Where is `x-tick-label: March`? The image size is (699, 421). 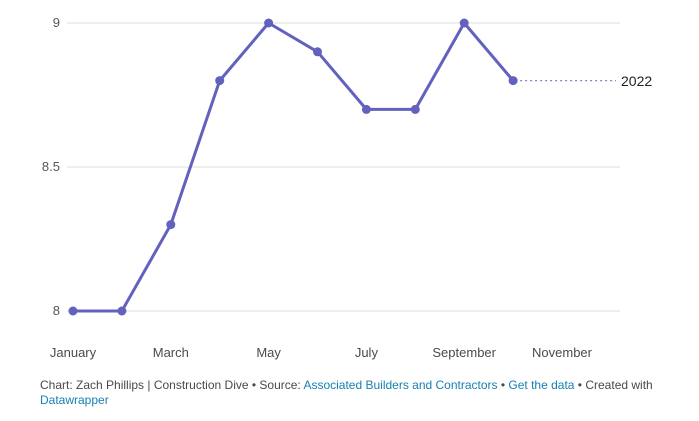
x-tick-label: March is located at coordinates (170, 352).